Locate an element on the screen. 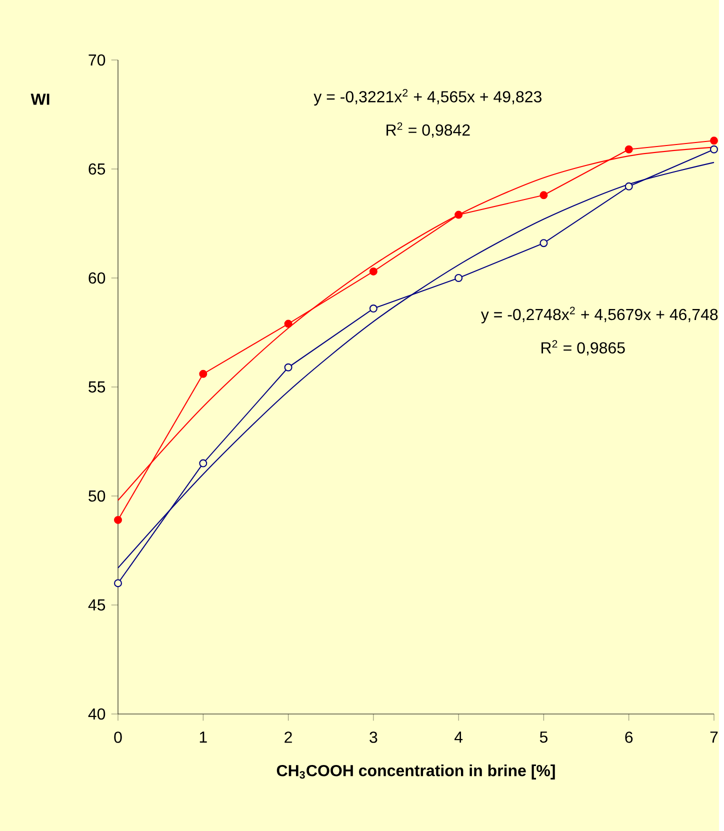  y-tick-label: 60 is located at coordinates (97, 278).